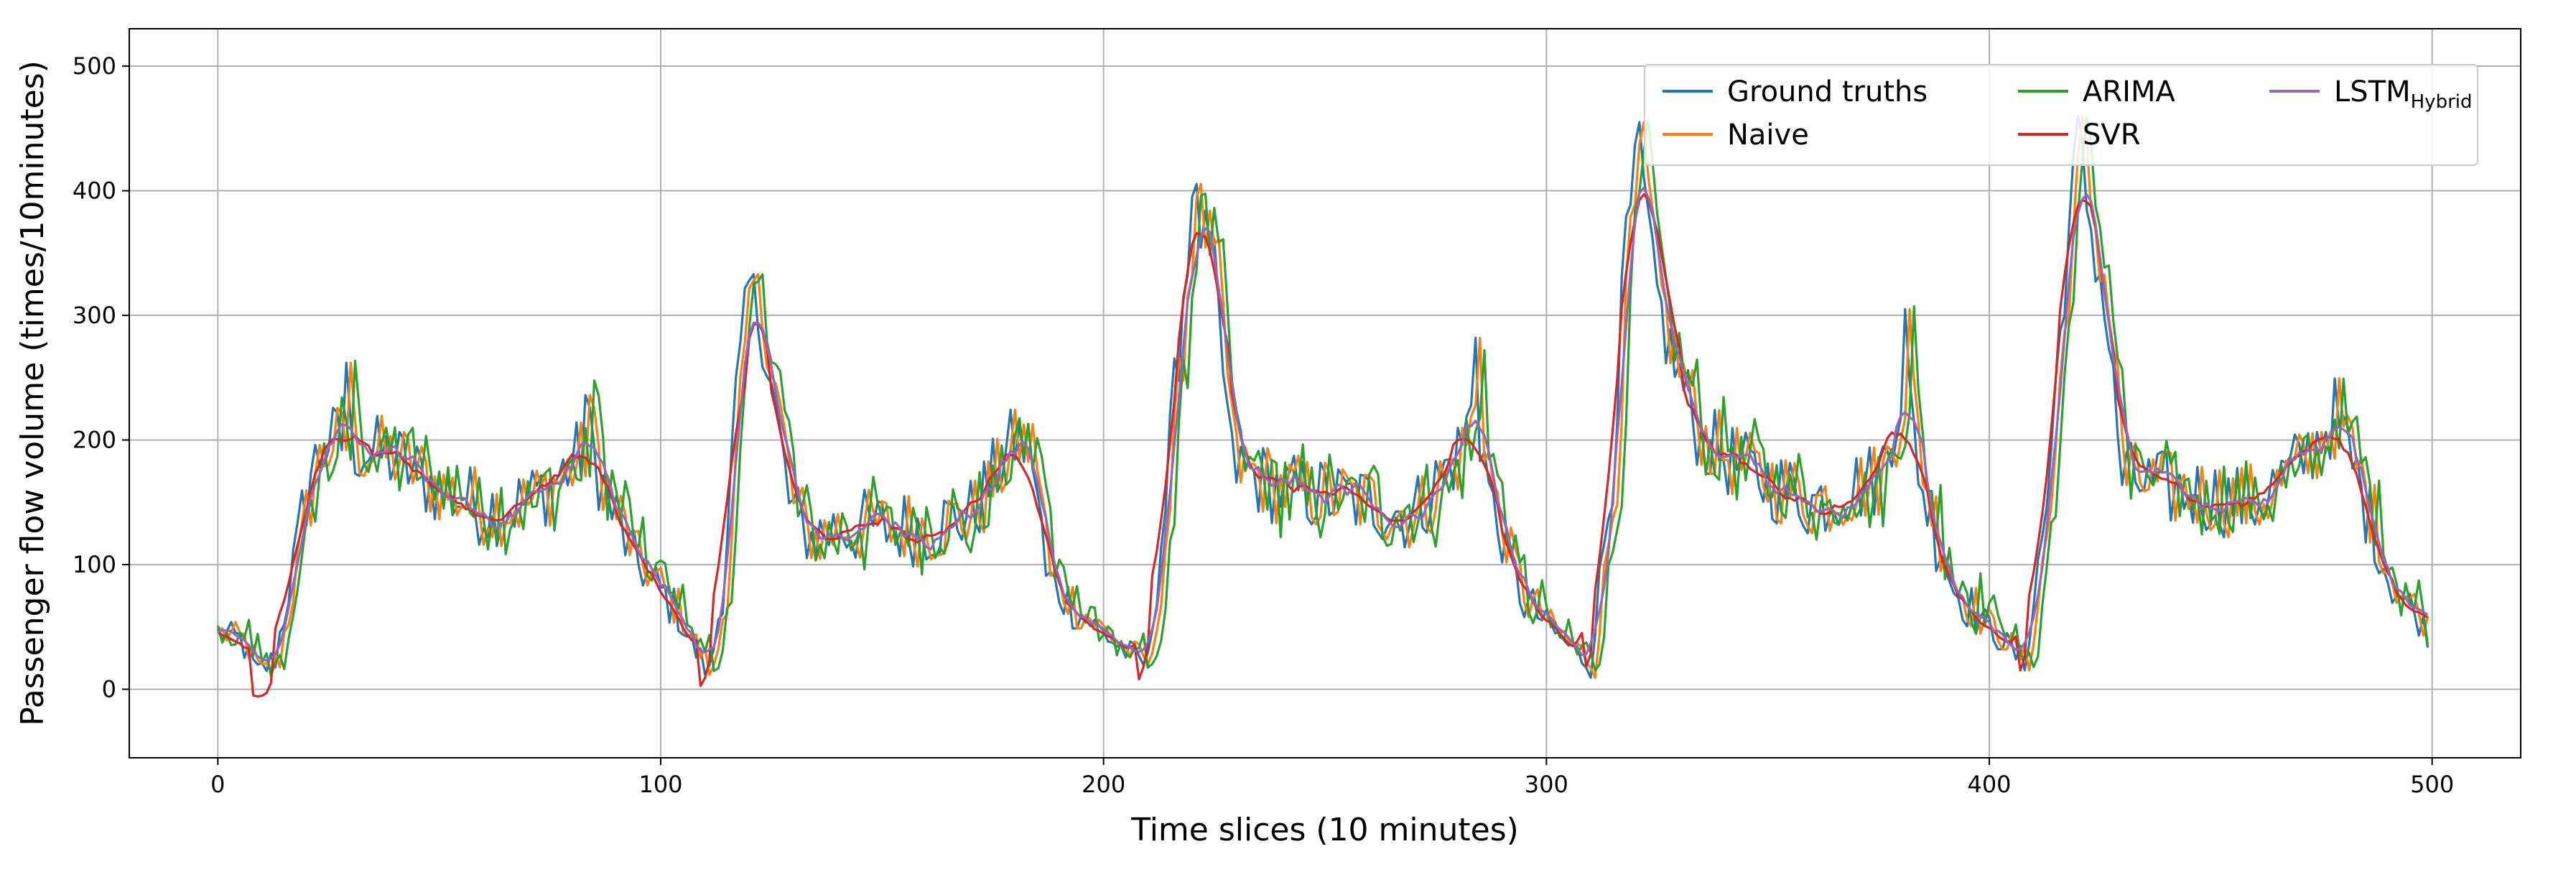 This screenshot has width=2576, height=872. I want to click on x-tick-label: 200, so click(1103, 784).